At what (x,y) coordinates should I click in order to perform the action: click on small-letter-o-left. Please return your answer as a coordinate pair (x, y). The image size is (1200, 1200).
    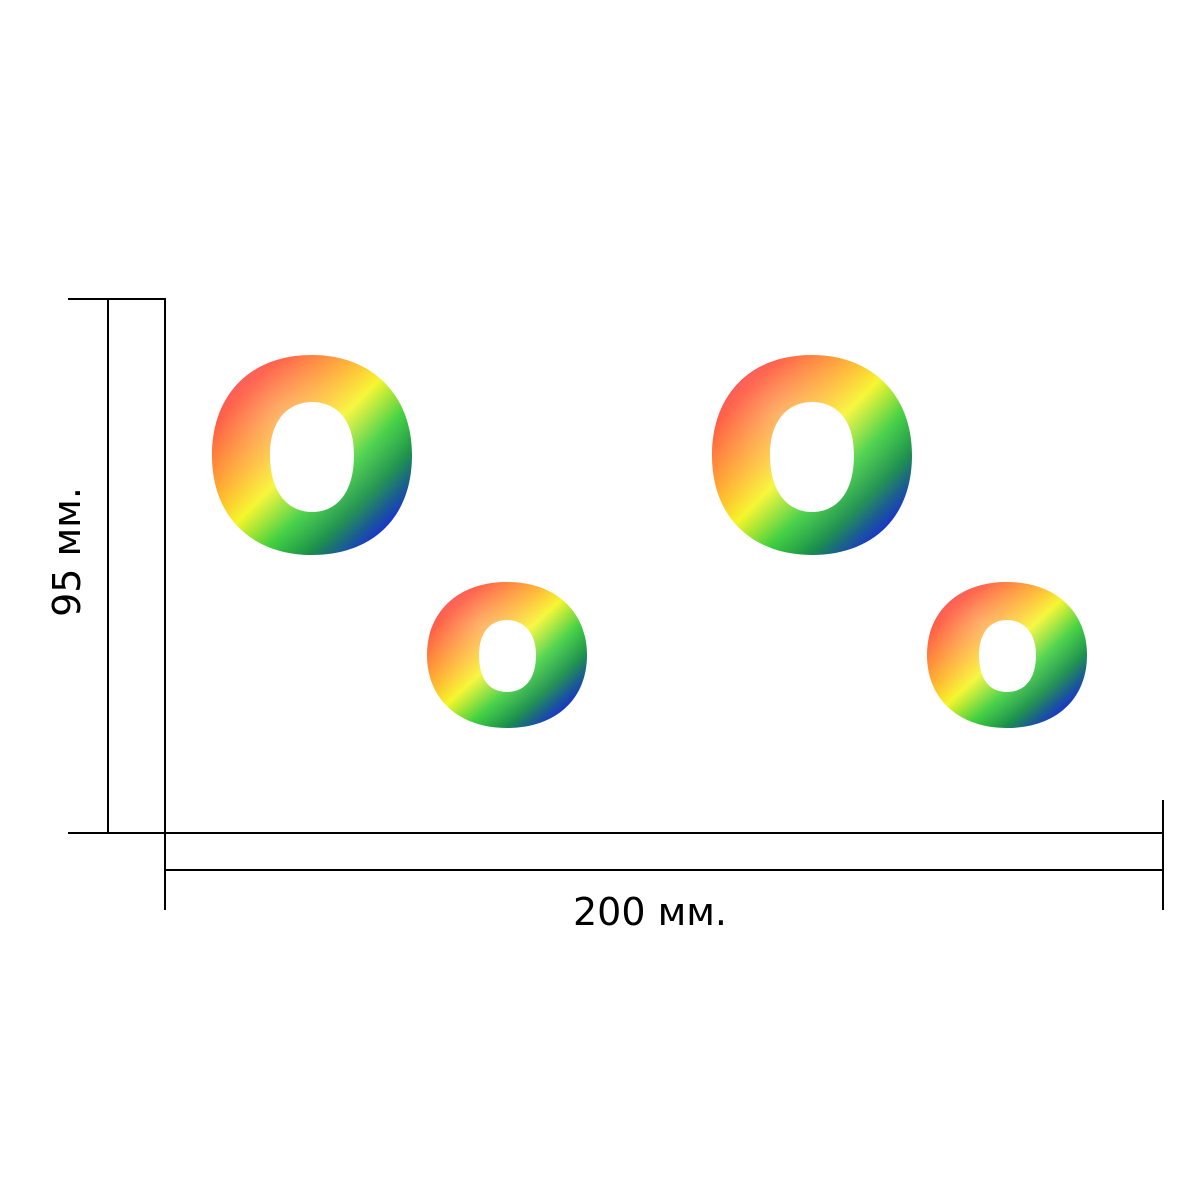
    Looking at the image, I should click on (507, 655).